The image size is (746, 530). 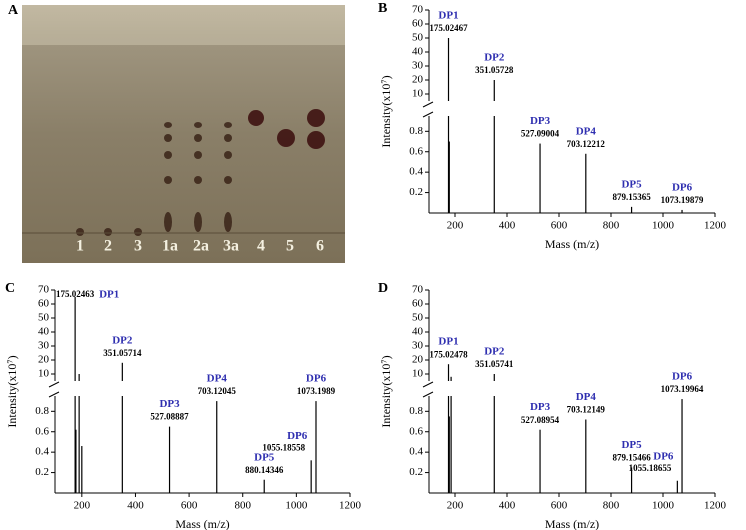 What do you see at coordinates (540, 420) in the screenshot?
I see `peak-mz-label: 527.08954` at bounding box center [540, 420].